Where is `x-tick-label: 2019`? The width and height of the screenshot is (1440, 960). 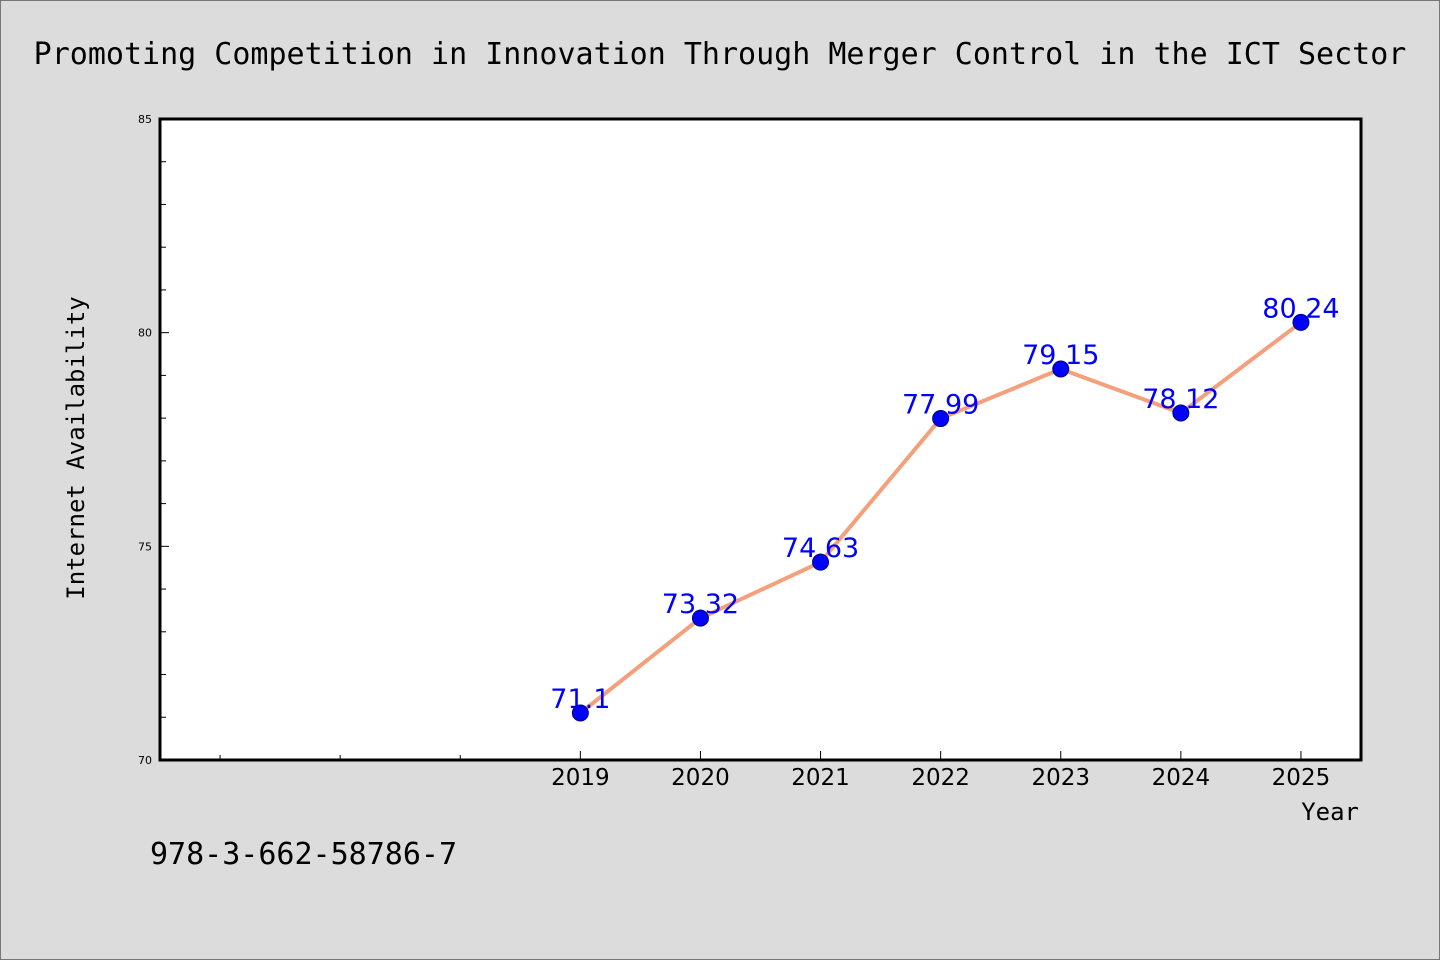
x-tick-label: 2019 is located at coordinates (580, 778).